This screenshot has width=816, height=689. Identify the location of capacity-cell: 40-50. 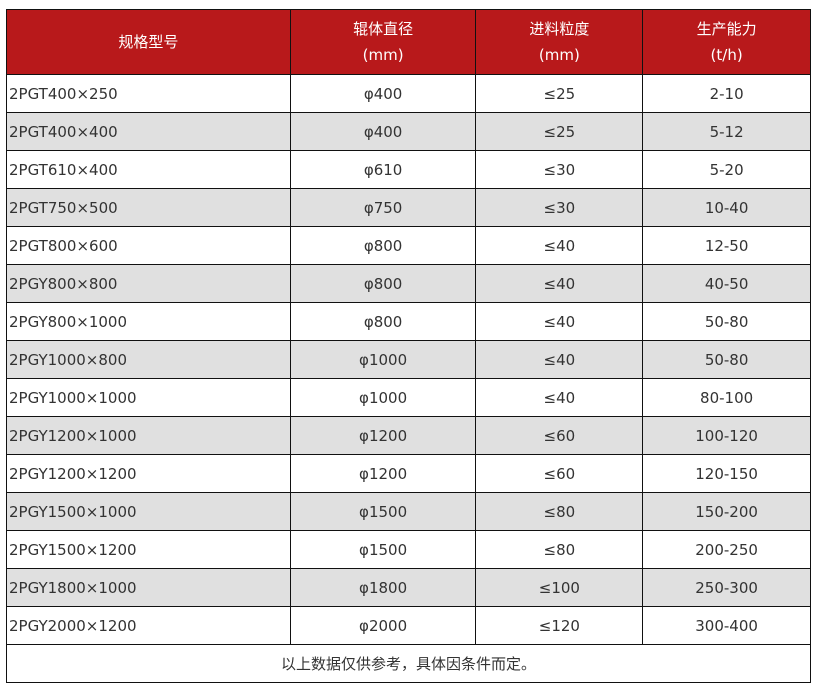
(726, 283).